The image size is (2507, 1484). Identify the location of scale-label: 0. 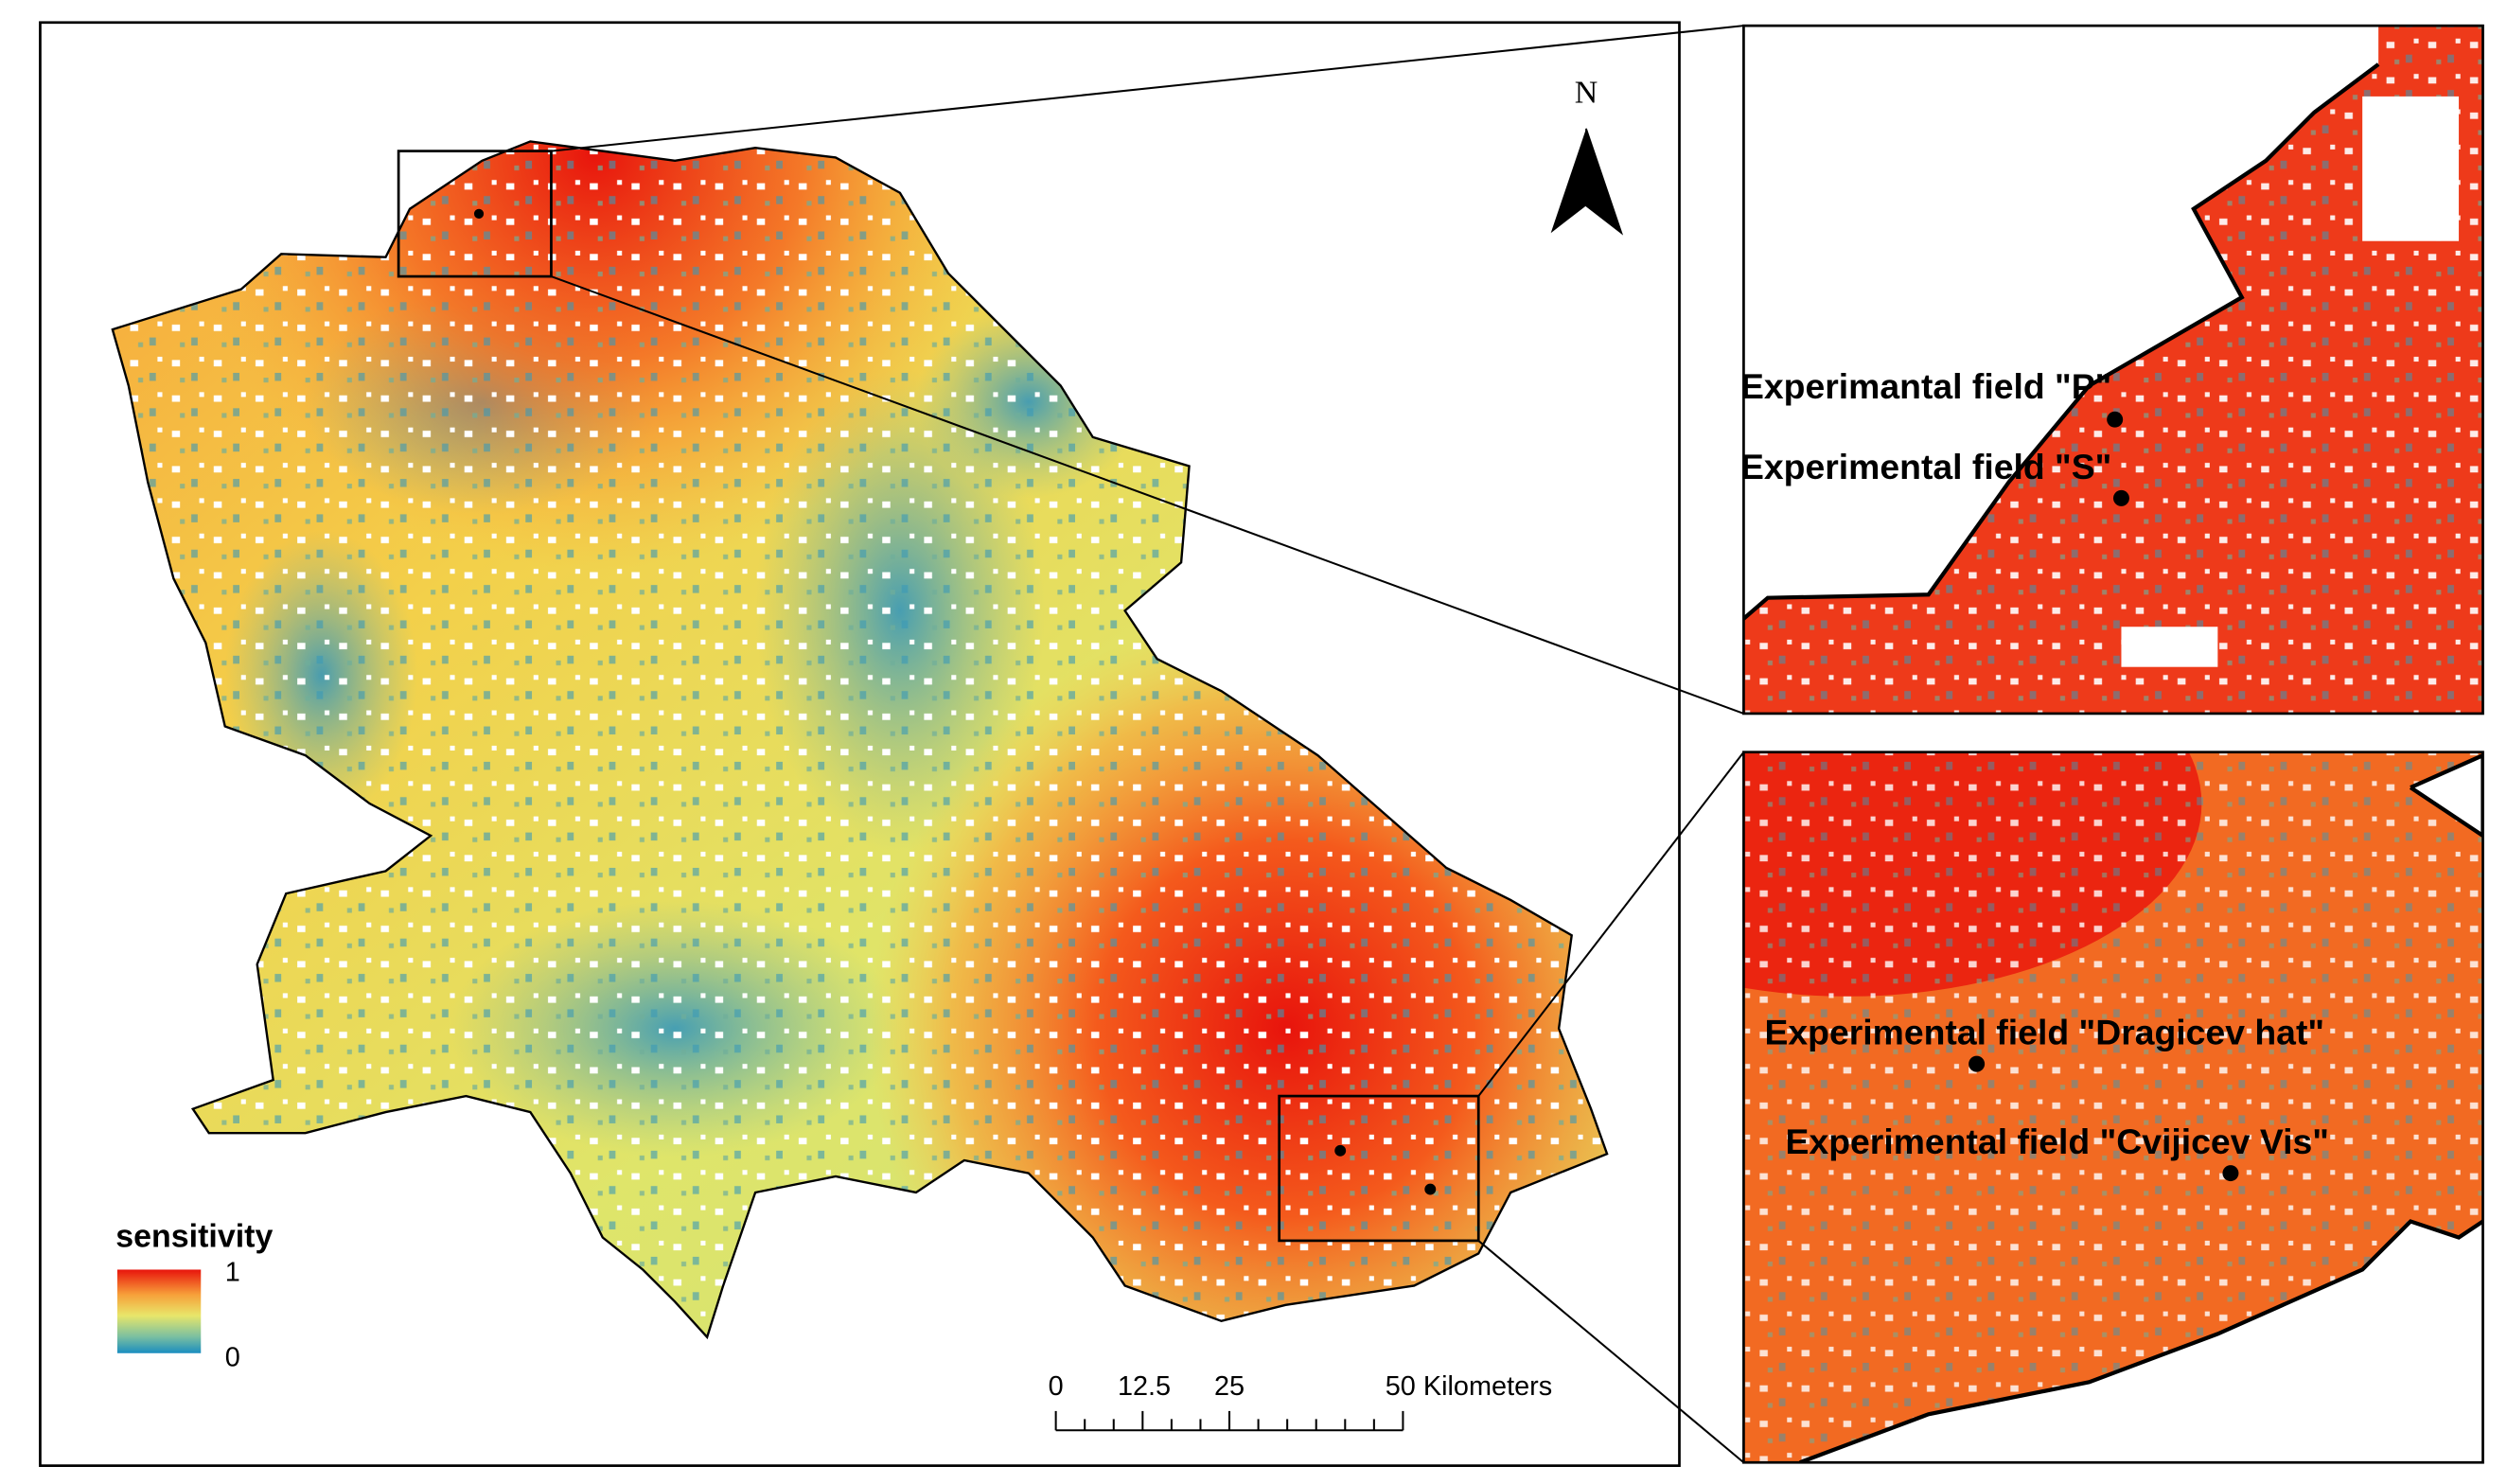
(1056, 1386).